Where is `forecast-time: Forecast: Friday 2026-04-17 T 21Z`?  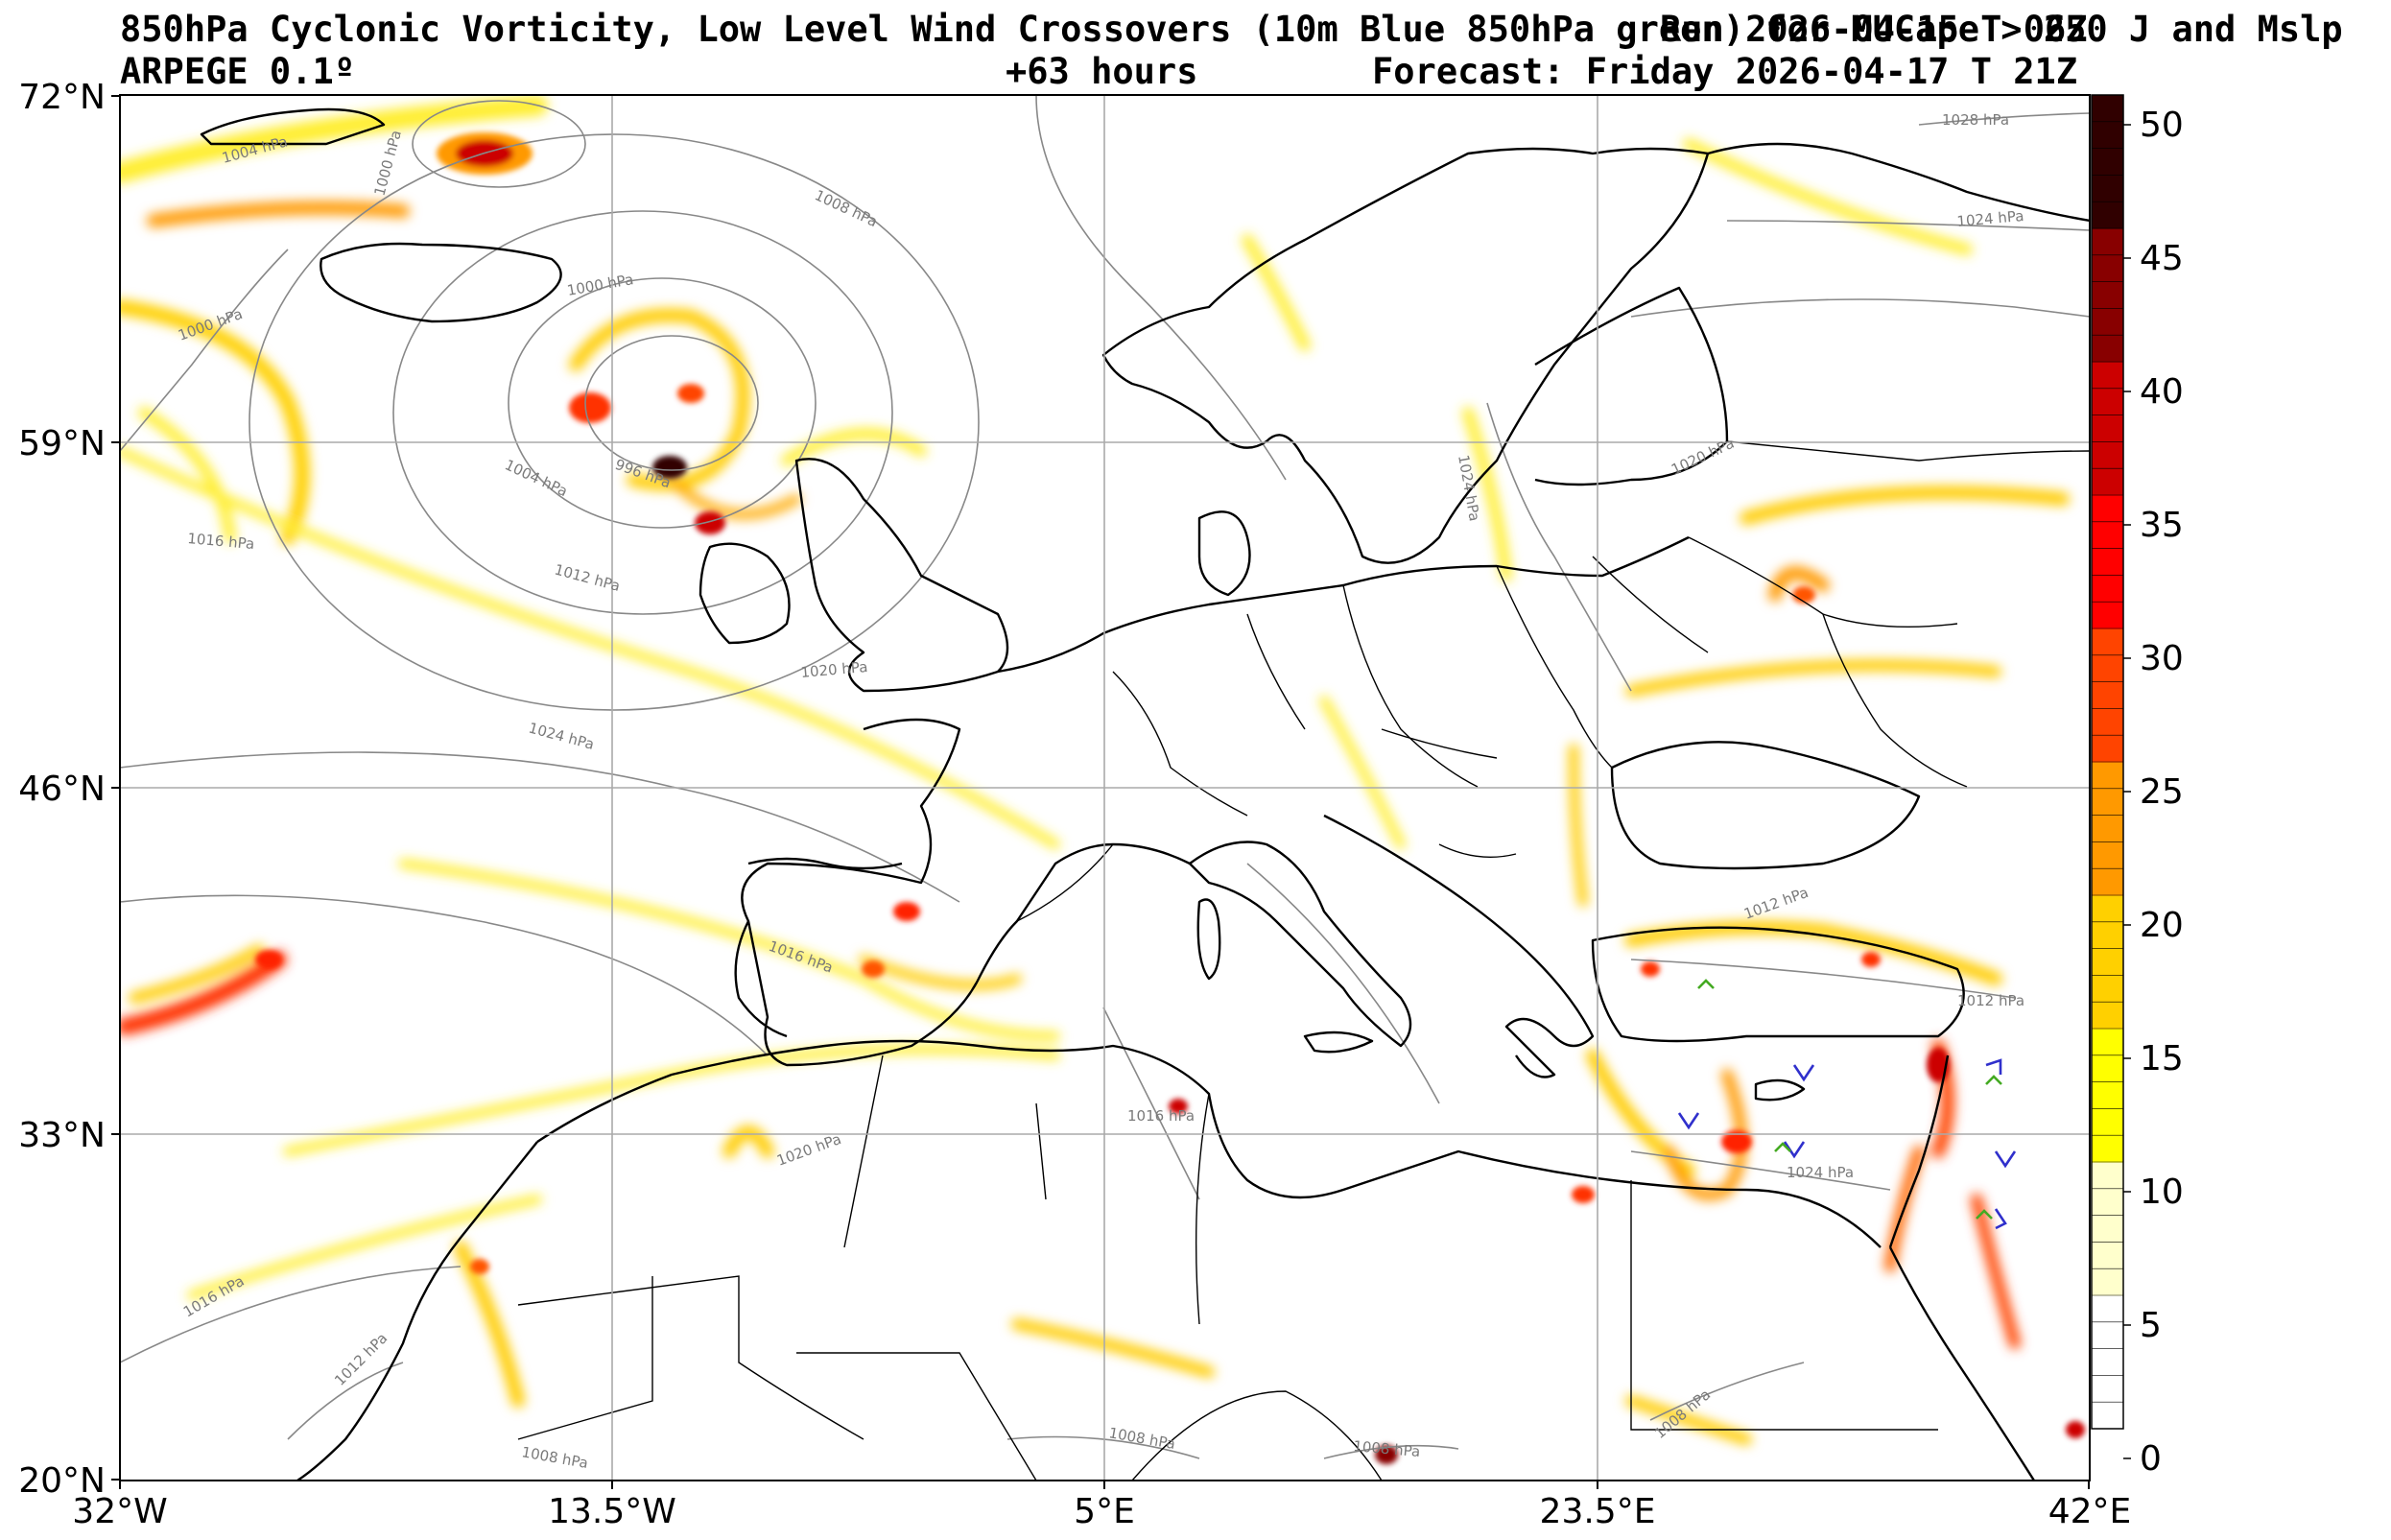
forecast-time: Forecast: Friday 2026-04-17 T 21Z is located at coordinates (1725, 71).